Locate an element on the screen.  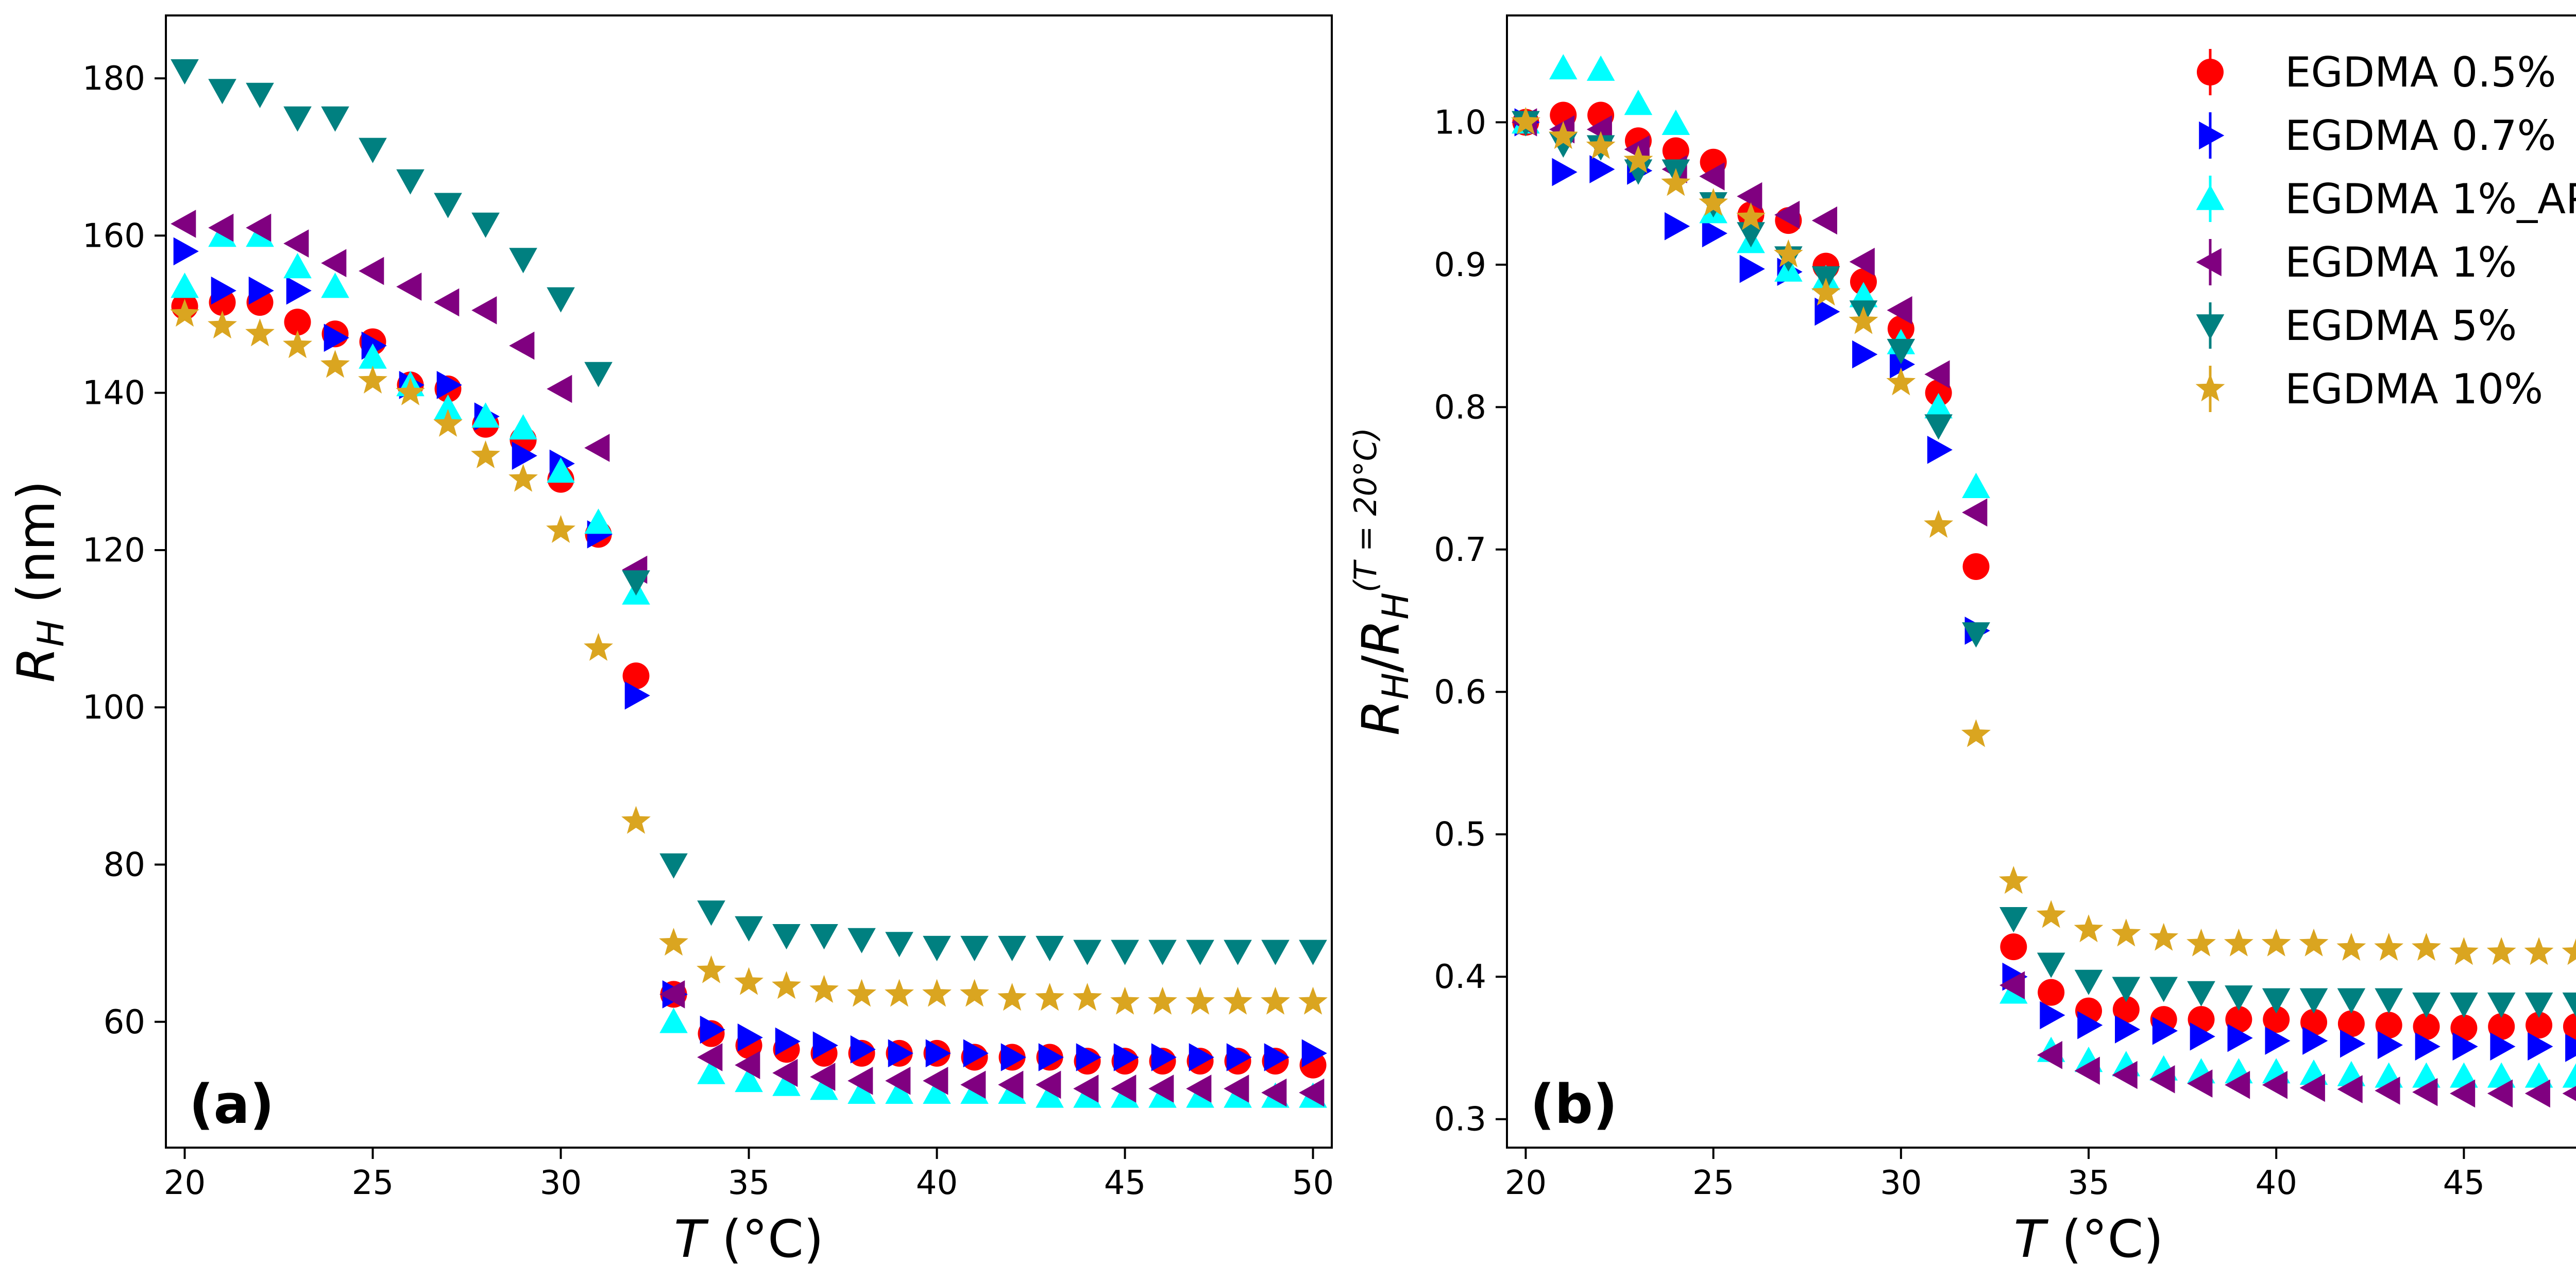
panel-label: (b) is located at coordinates (1574, 1104).